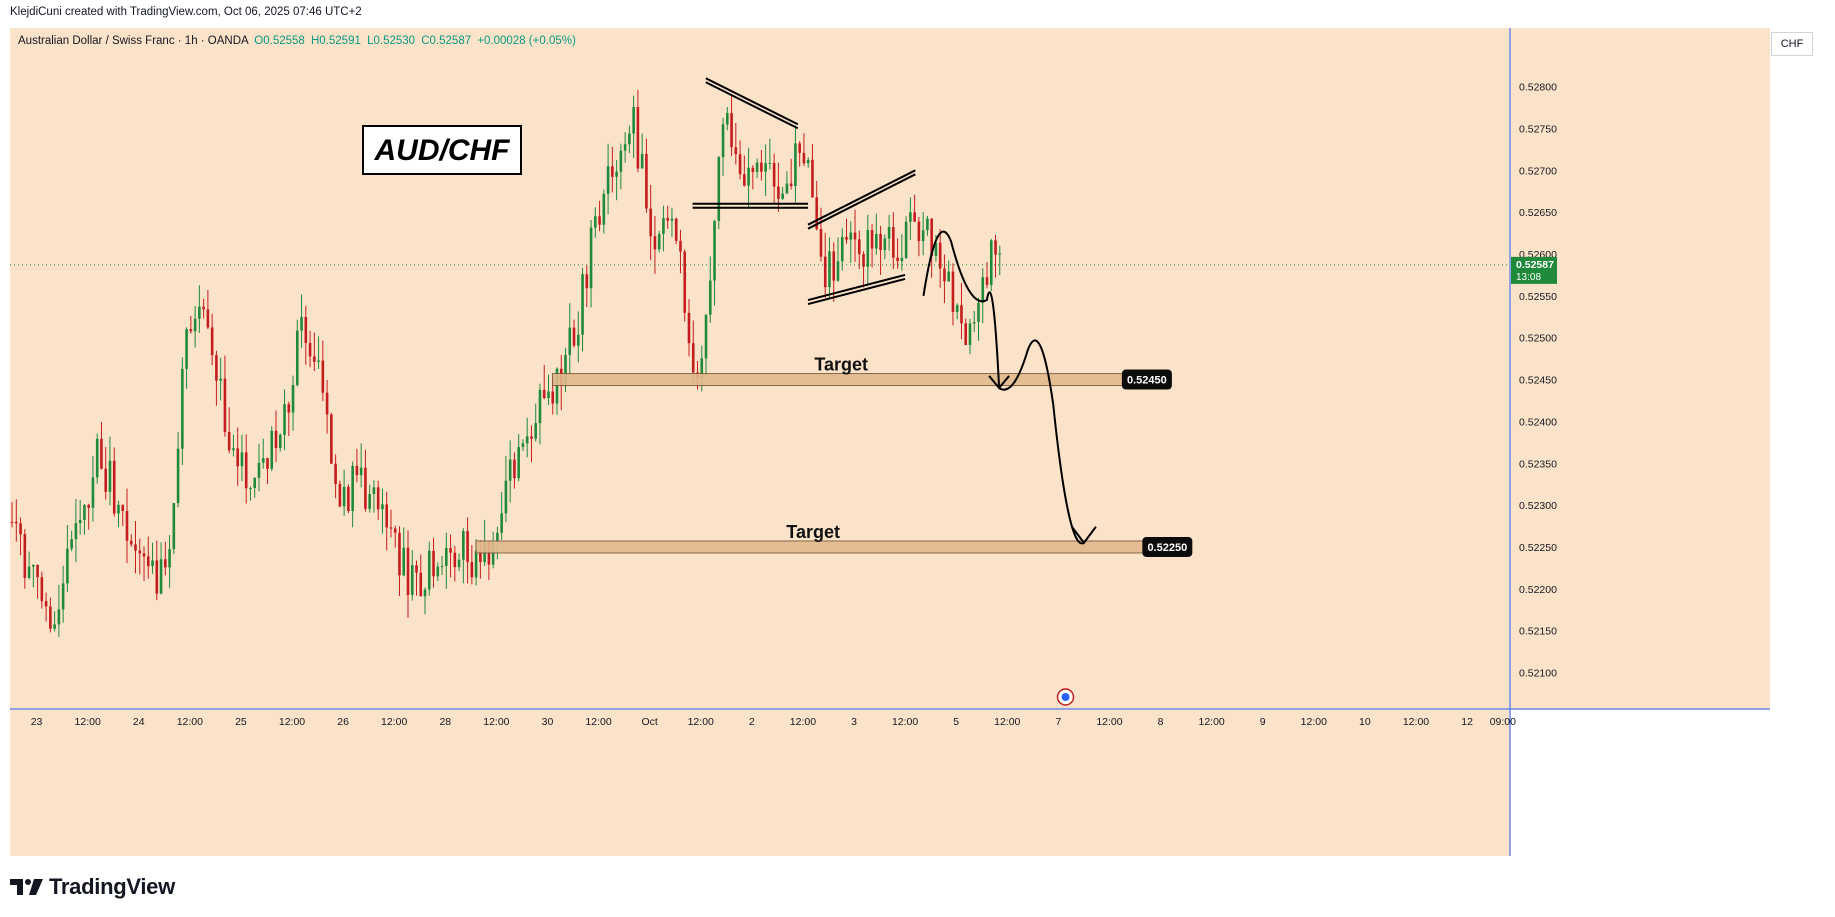  What do you see at coordinates (241, 722) in the screenshot?
I see `time-tick-label: 25` at bounding box center [241, 722].